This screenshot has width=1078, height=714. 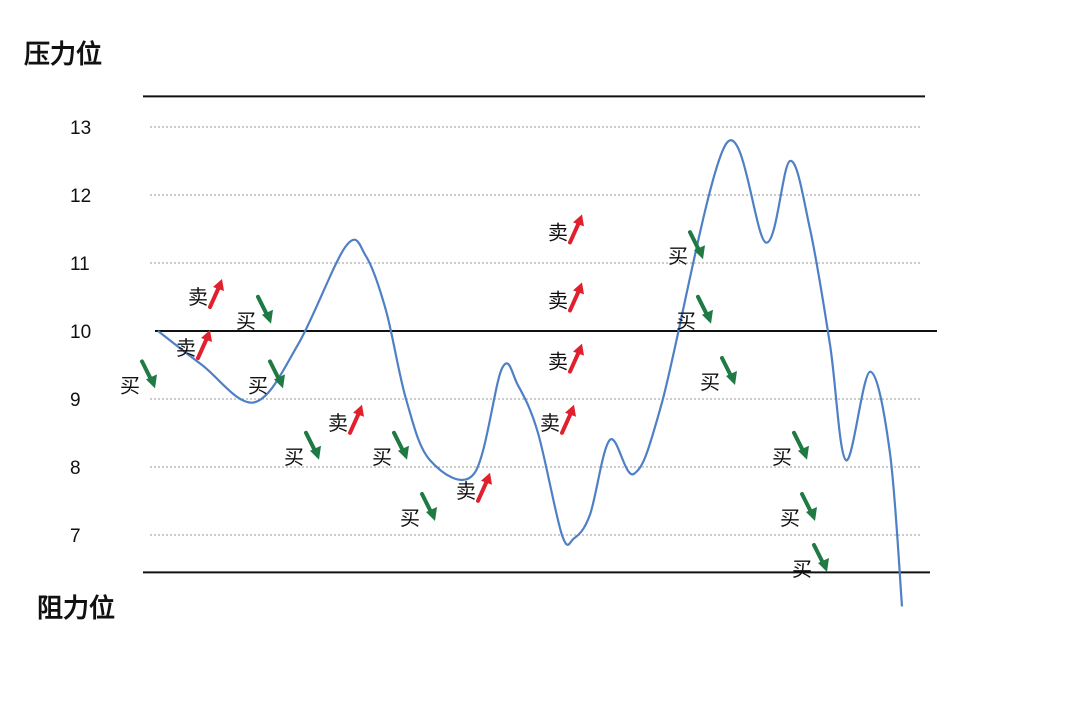 What do you see at coordinates (75, 536) in the screenshot?
I see `y-tick-label: 7` at bounding box center [75, 536].